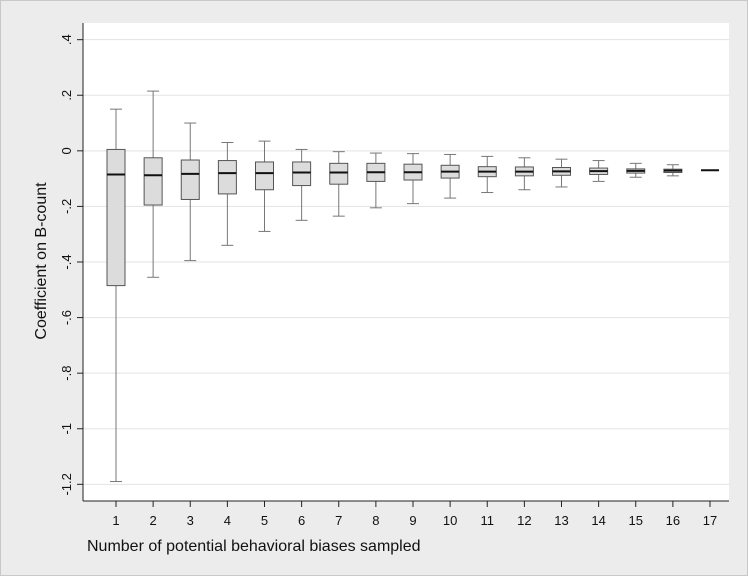  What do you see at coordinates (66, 317) in the screenshot?
I see `y-tick-label: -.6` at bounding box center [66, 317].